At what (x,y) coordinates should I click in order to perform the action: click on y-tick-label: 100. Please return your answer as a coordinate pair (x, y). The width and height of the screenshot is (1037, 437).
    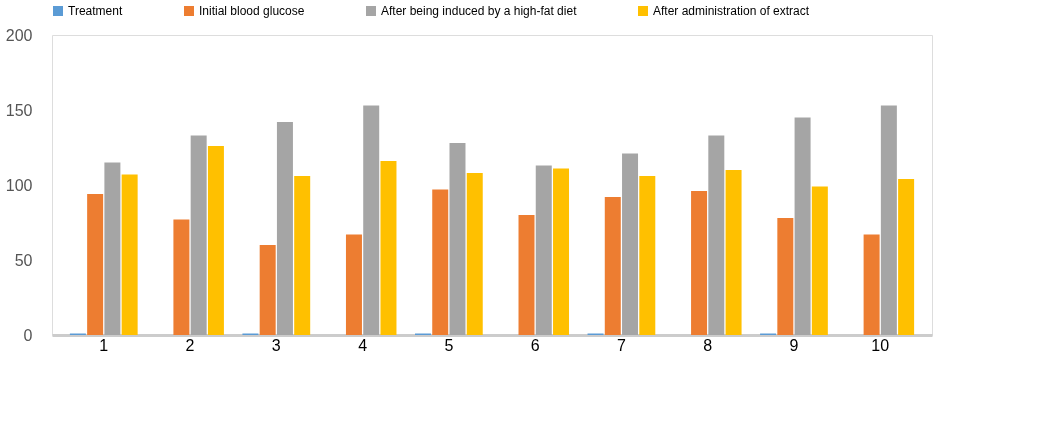
    Looking at the image, I should click on (19, 185).